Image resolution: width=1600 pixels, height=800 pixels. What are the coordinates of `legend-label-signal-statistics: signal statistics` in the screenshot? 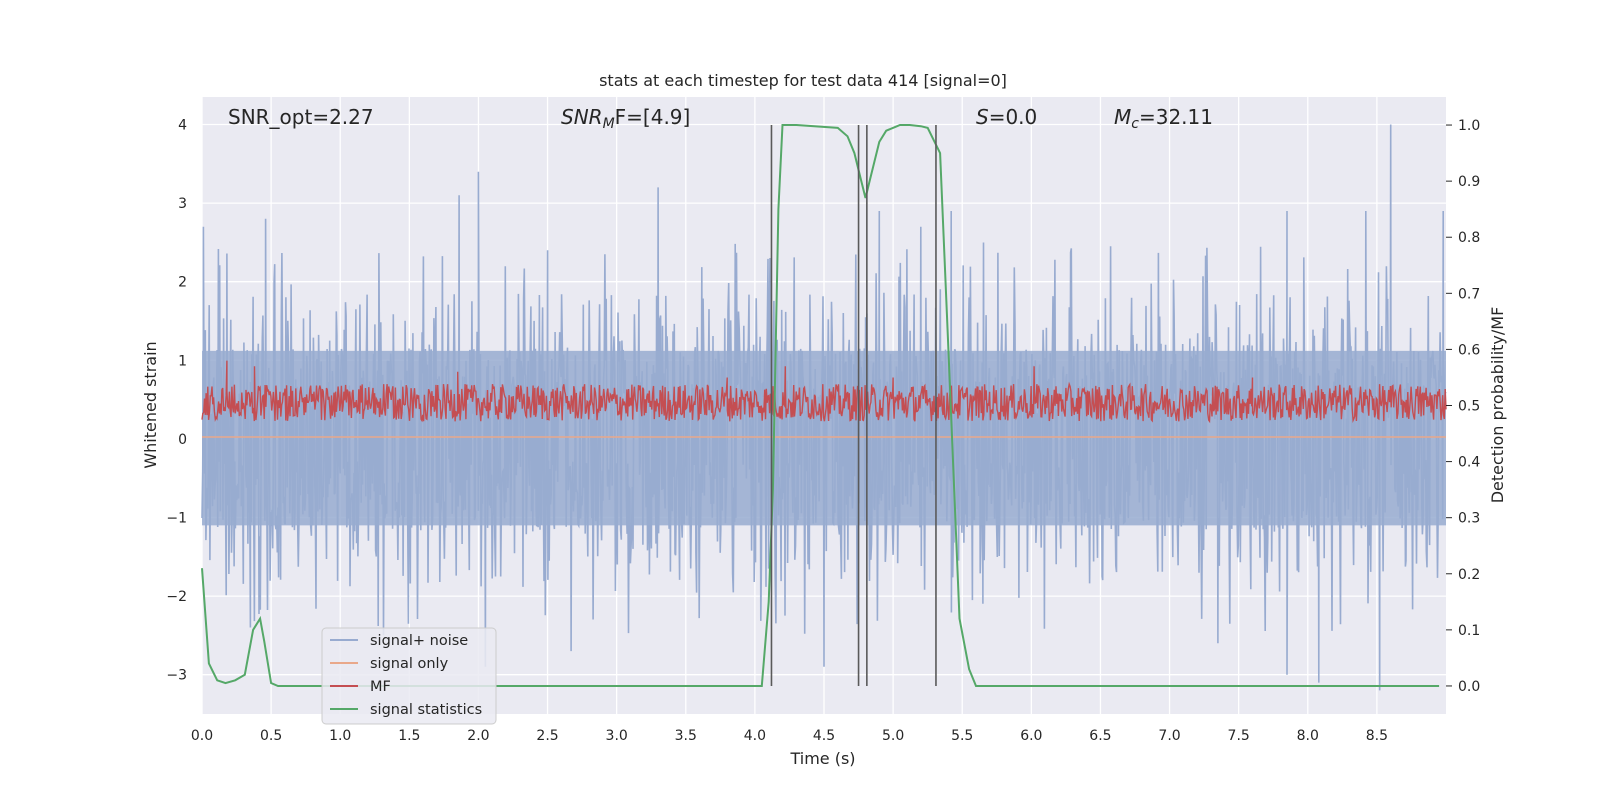 It's located at (426, 710).